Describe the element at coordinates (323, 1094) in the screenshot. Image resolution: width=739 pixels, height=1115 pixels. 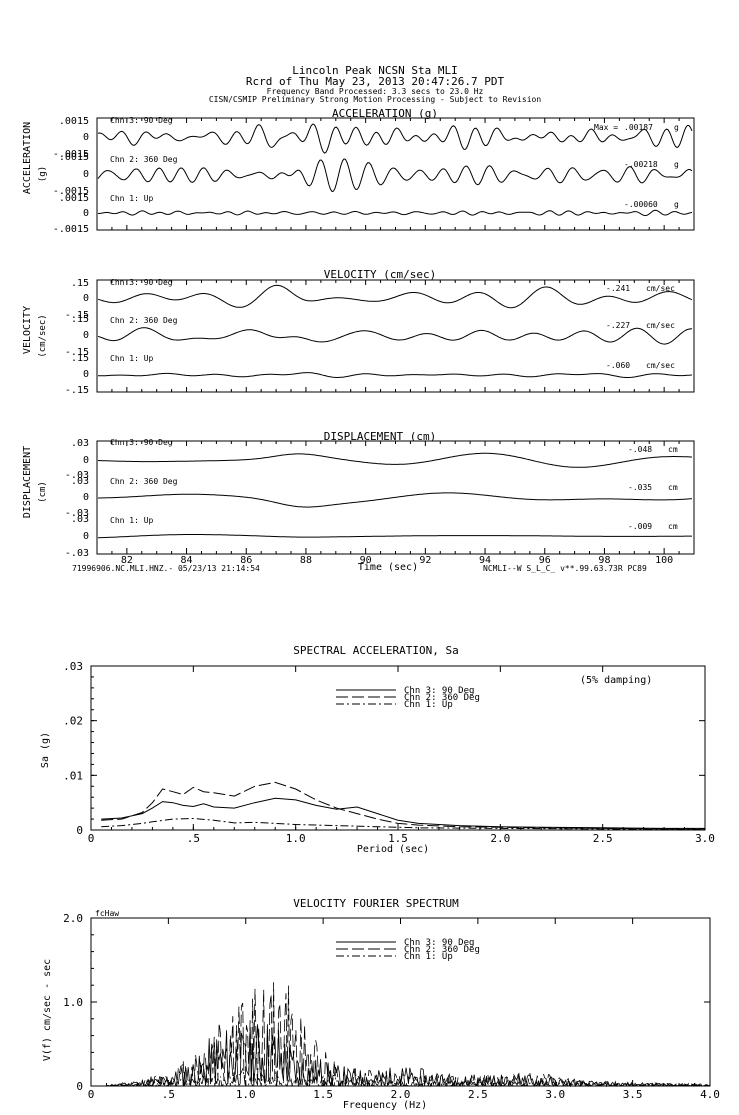
I see `vfs-xtick-label: 1.5` at that location.